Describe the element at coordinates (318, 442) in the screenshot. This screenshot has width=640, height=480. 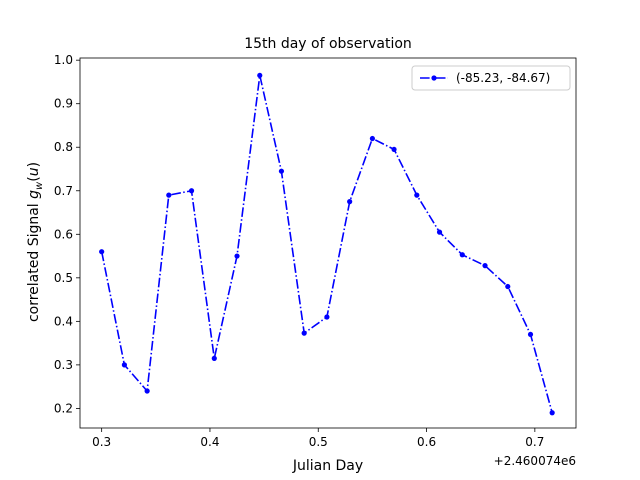
I see `x-tick-label: 0.5` at that location.